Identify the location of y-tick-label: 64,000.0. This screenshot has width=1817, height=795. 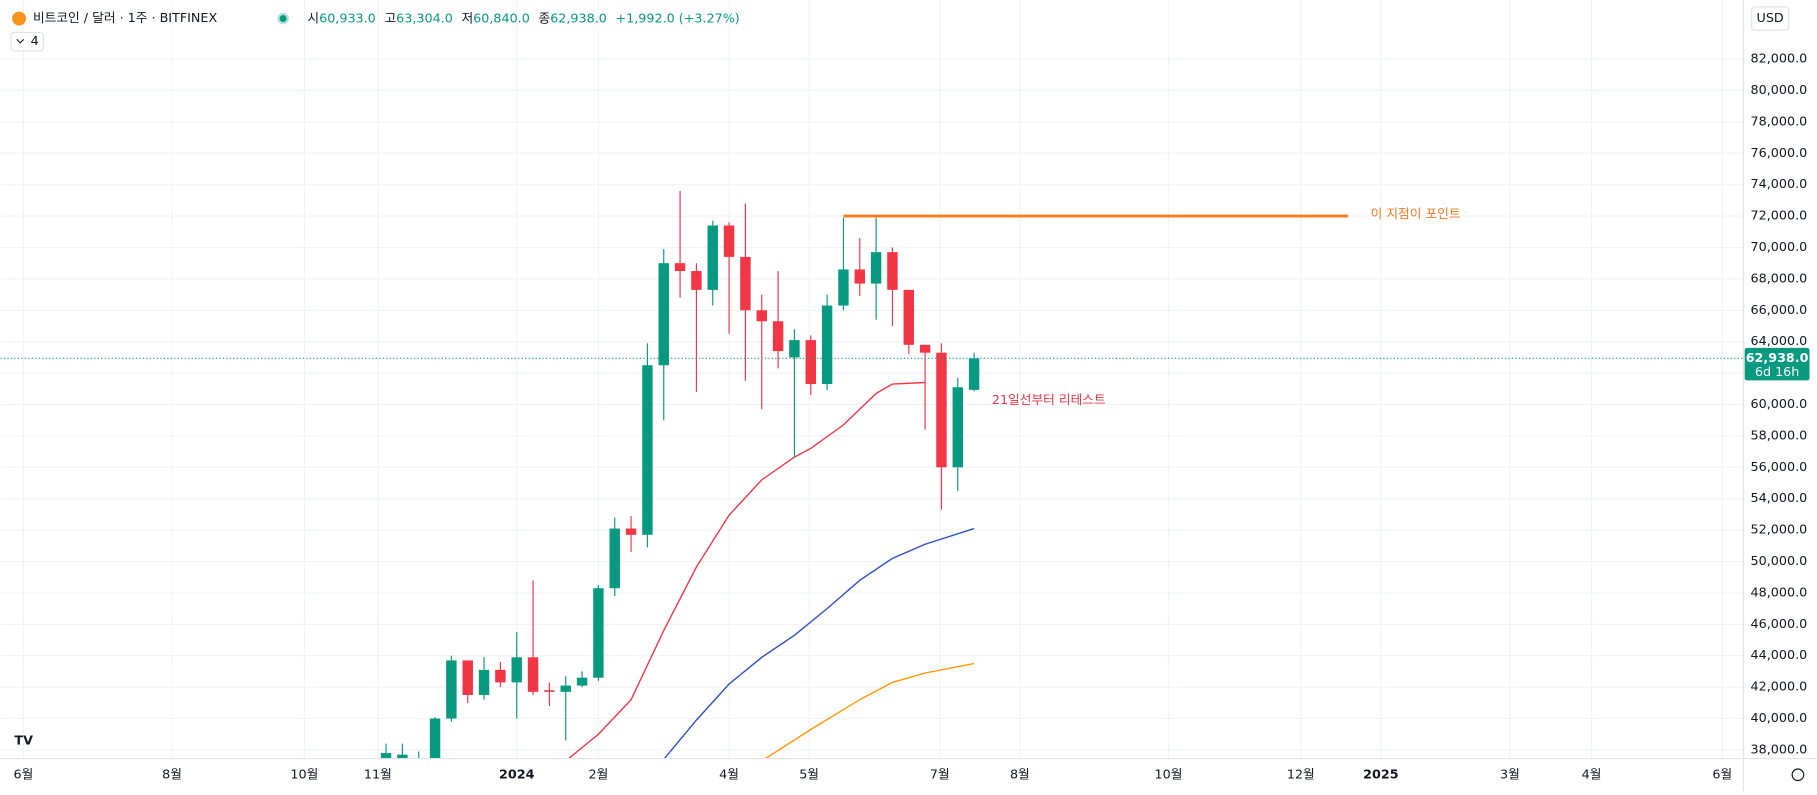
(1779, 341).